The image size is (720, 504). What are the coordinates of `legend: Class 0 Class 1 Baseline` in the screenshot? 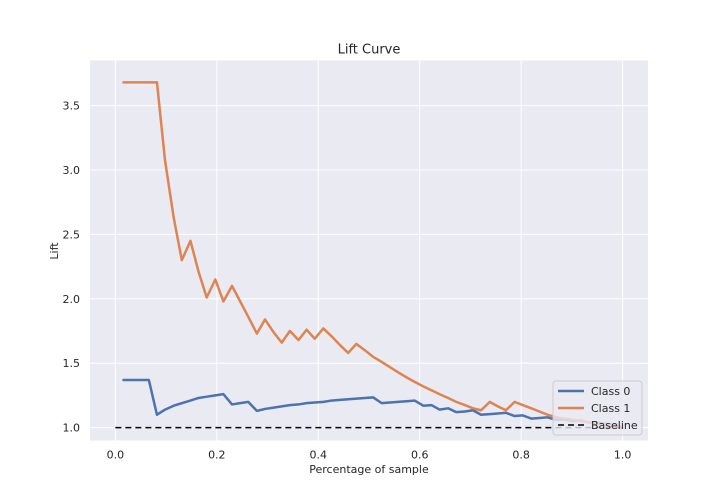 It's located at (597, 408).